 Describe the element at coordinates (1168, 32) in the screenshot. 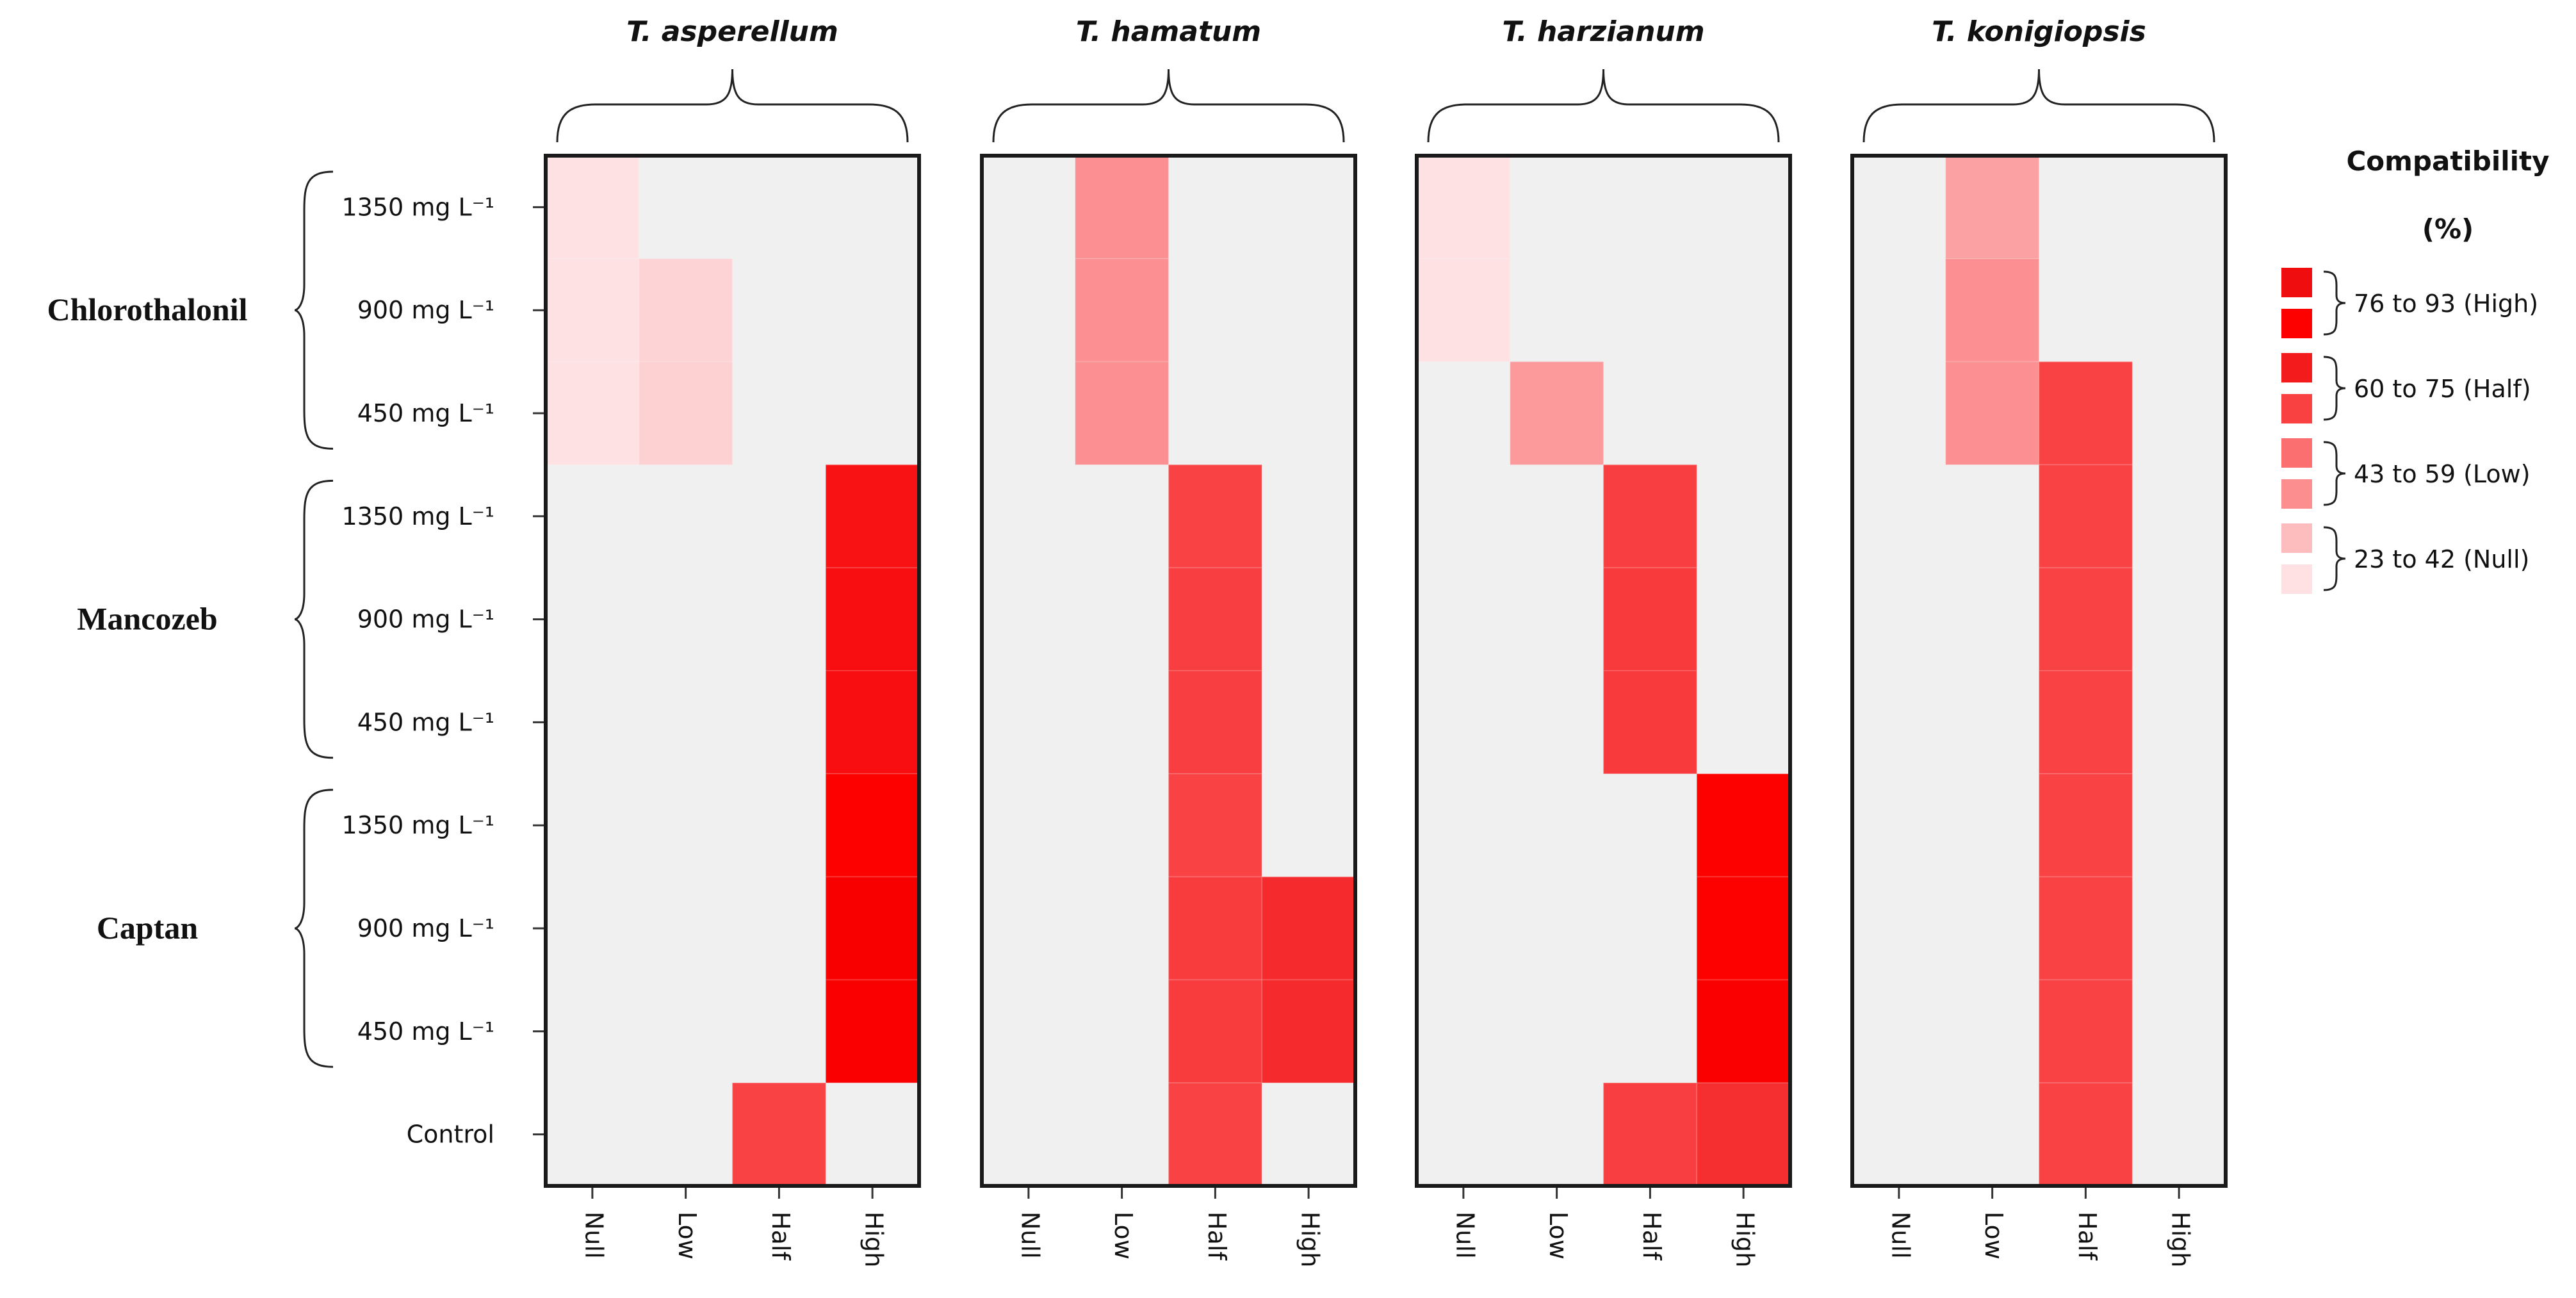

I see `panel-title: T. hamatum` at that location.